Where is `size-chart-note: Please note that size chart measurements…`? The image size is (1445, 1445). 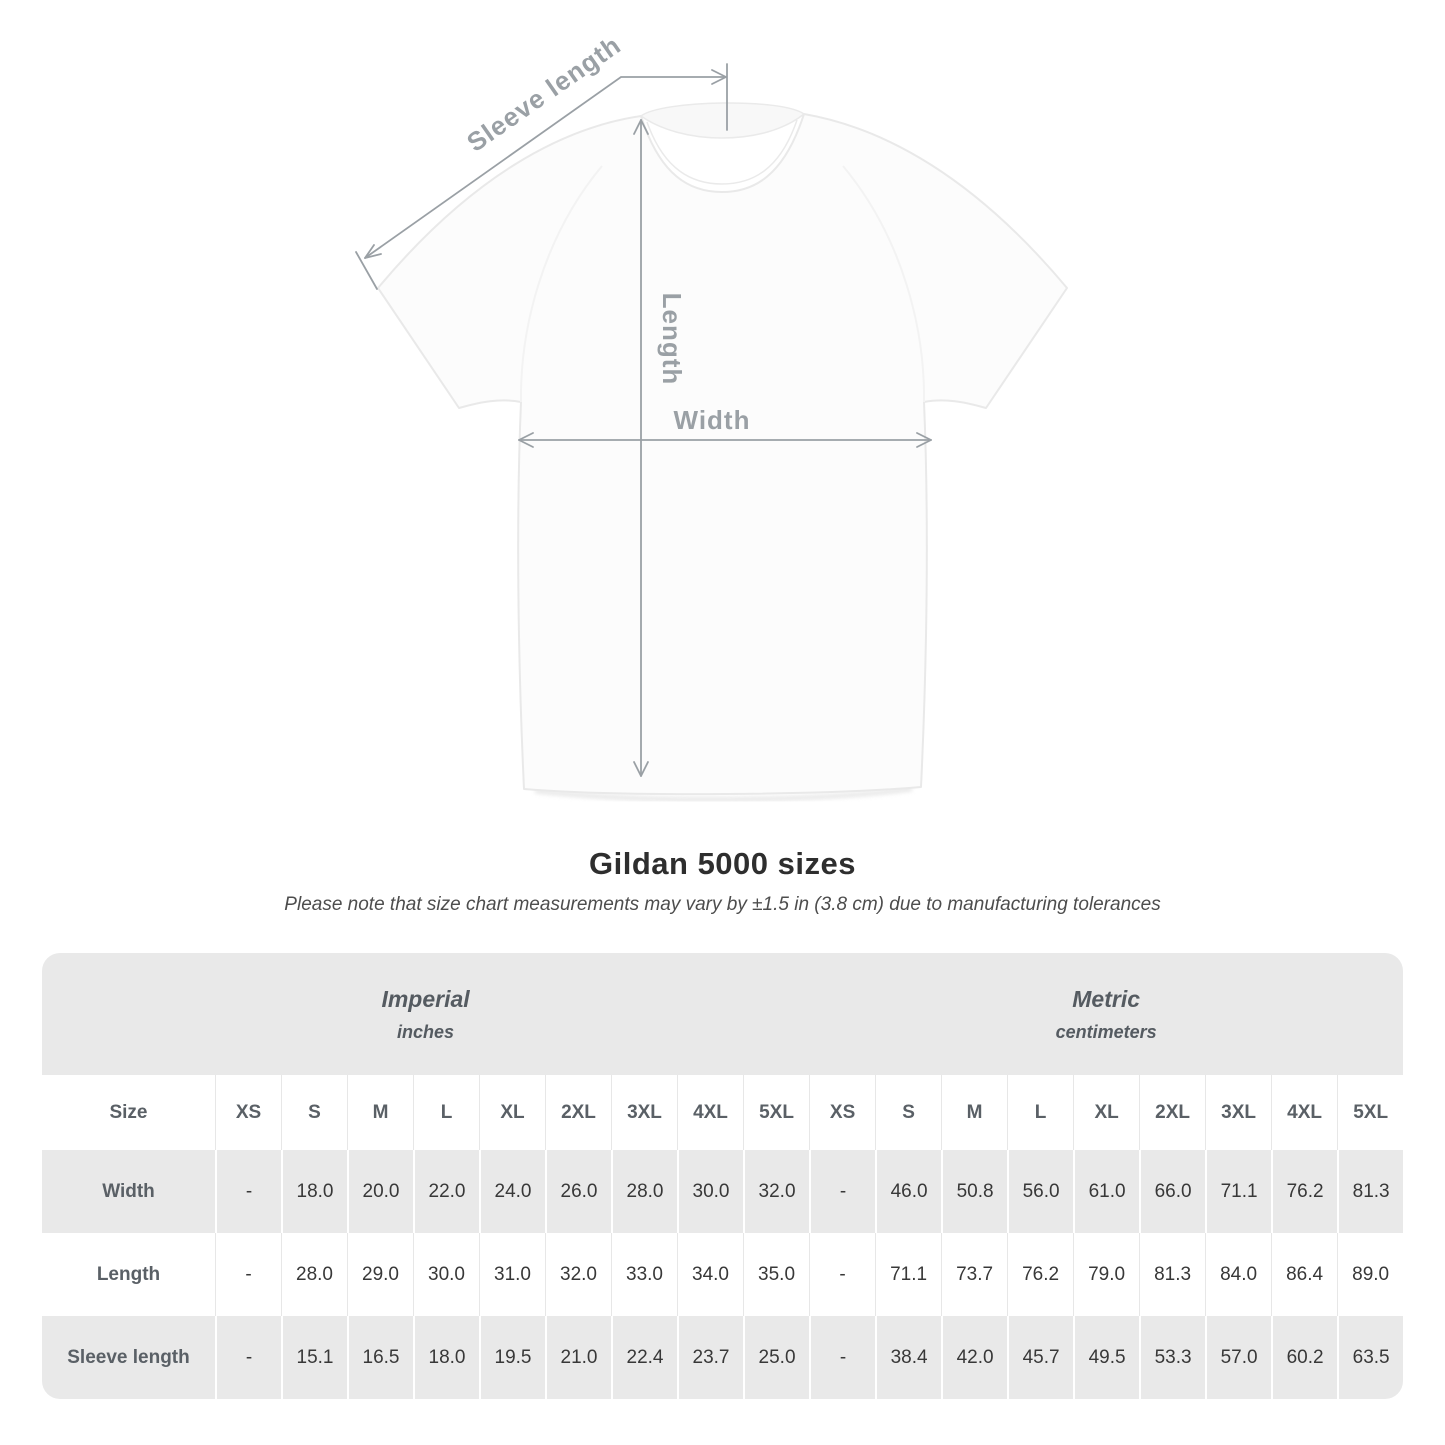 size-chart-note: Please note that size chart measurements… is located at coordinates (722, 904).